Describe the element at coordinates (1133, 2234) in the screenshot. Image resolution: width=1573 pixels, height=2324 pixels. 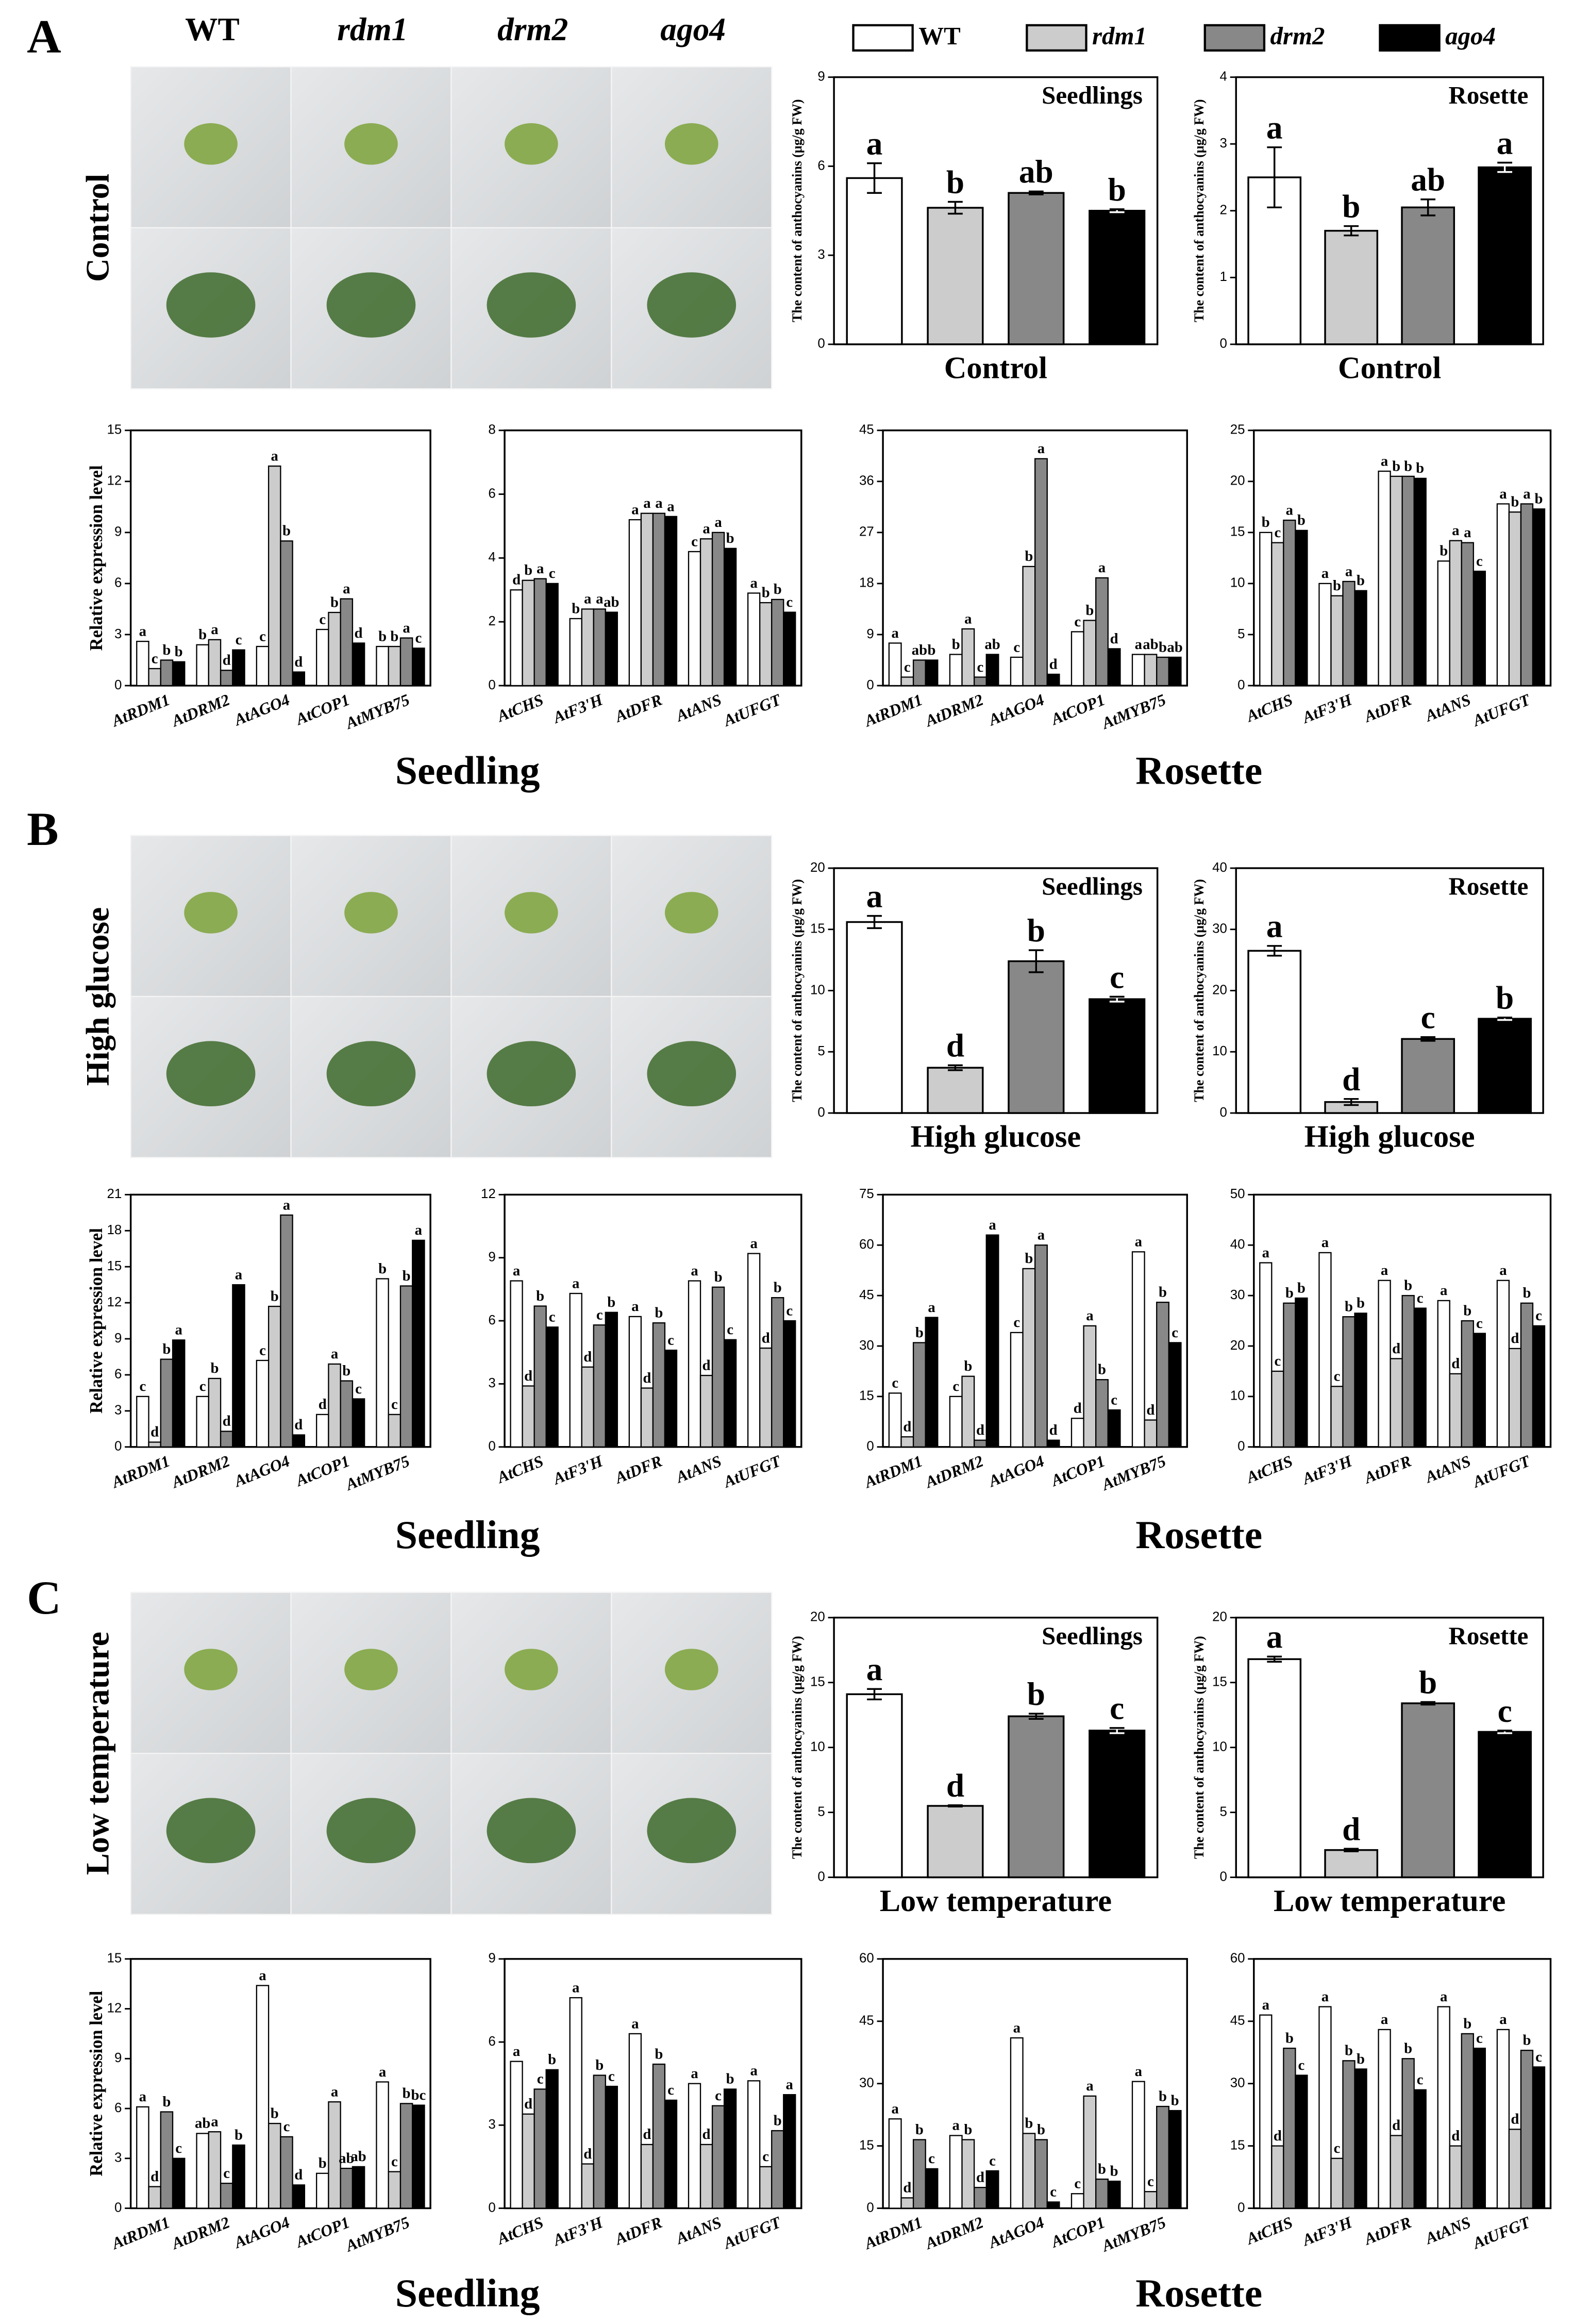
I see `x-tick-label: AtMYB75` at that location.